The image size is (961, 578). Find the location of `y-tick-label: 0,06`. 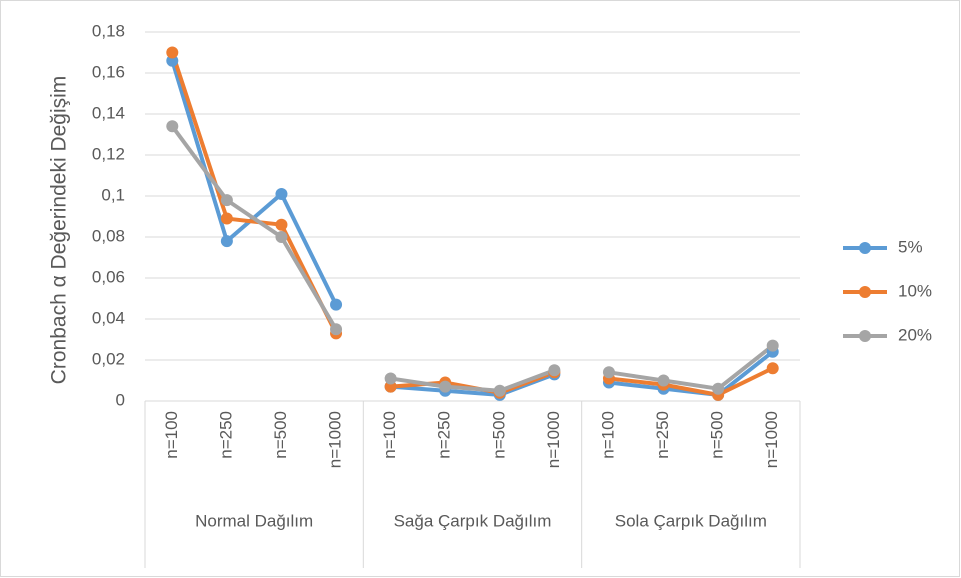

y-tick-label: 0,06 is located at coordinates (108, 276).